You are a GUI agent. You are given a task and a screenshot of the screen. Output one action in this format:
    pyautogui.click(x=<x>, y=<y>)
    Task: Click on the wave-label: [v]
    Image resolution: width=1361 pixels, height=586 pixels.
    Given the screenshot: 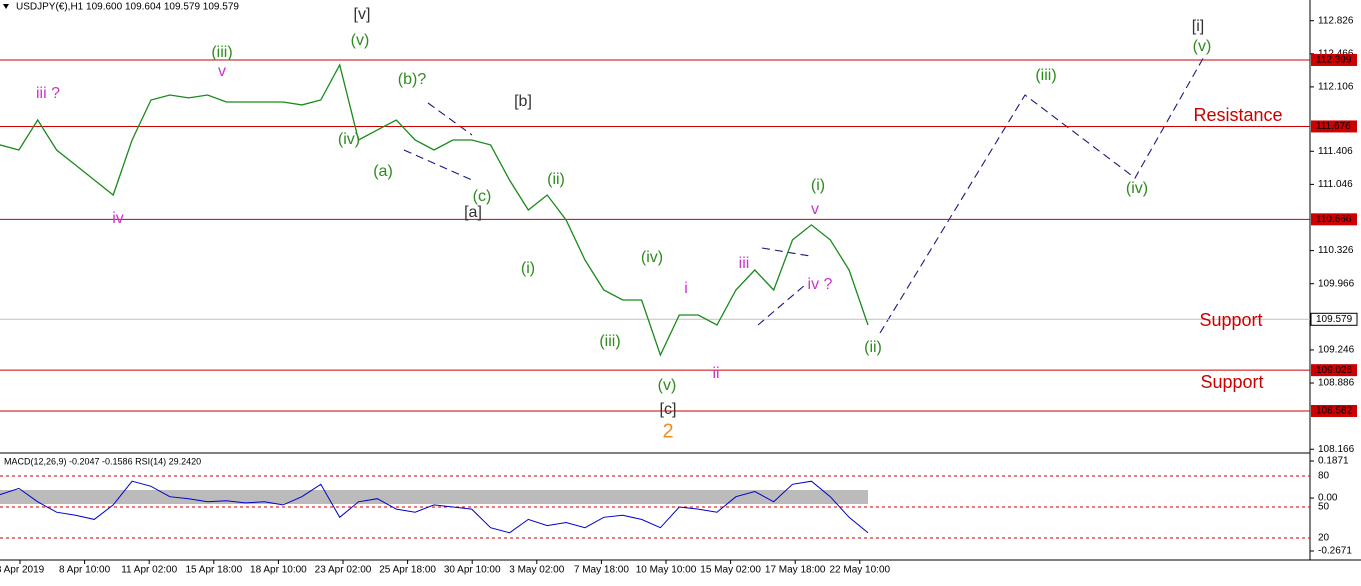 What is the action you would take?
    pyautogui.click(x=362, y=14)
    